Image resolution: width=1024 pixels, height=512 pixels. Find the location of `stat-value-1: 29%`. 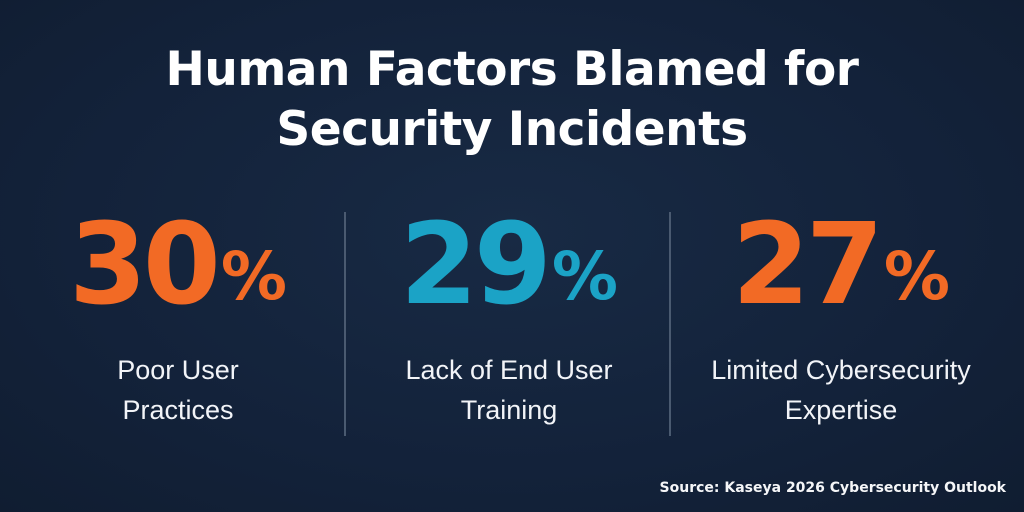

stat-value-1: 29% is located at coordinates (509, 265).